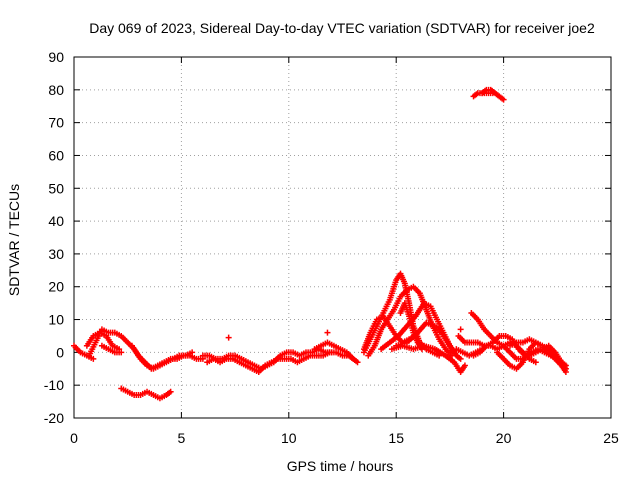 This screenshot has height=480, width=640. I want to click on x-tick-label: 20, so click(504, 438).